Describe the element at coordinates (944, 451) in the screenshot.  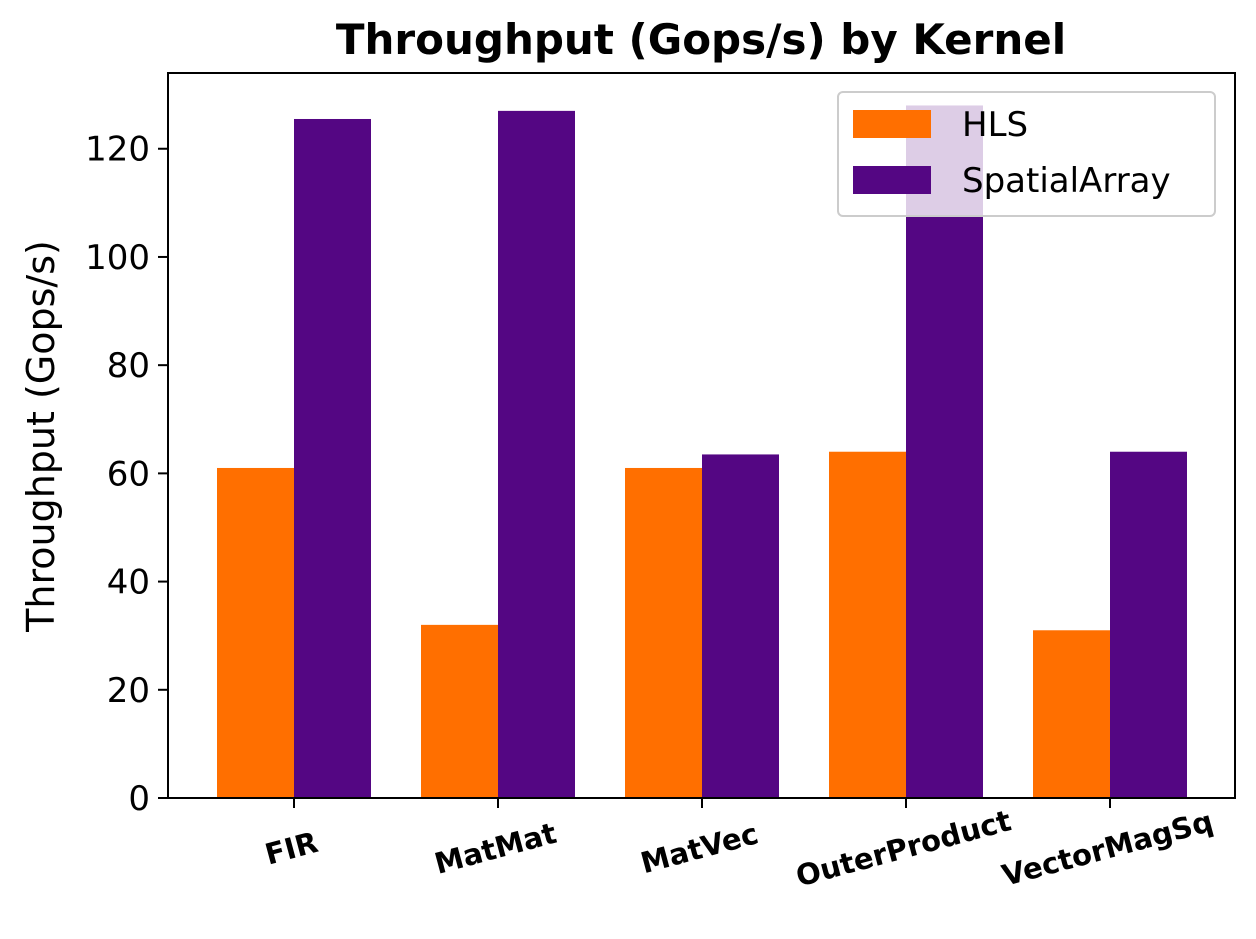
I see `bar-spatialarray-outerproduct` at that location.